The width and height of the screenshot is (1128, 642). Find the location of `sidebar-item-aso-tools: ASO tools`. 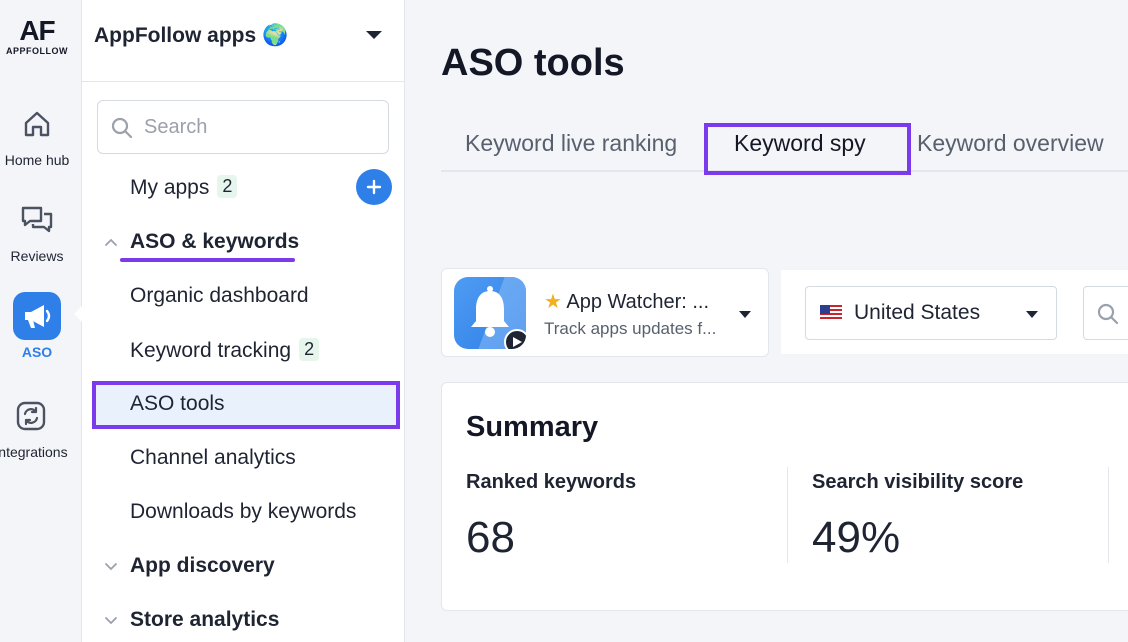

sidebar-item-aso-tools: ASO tools is located at coordinates (177, 404).